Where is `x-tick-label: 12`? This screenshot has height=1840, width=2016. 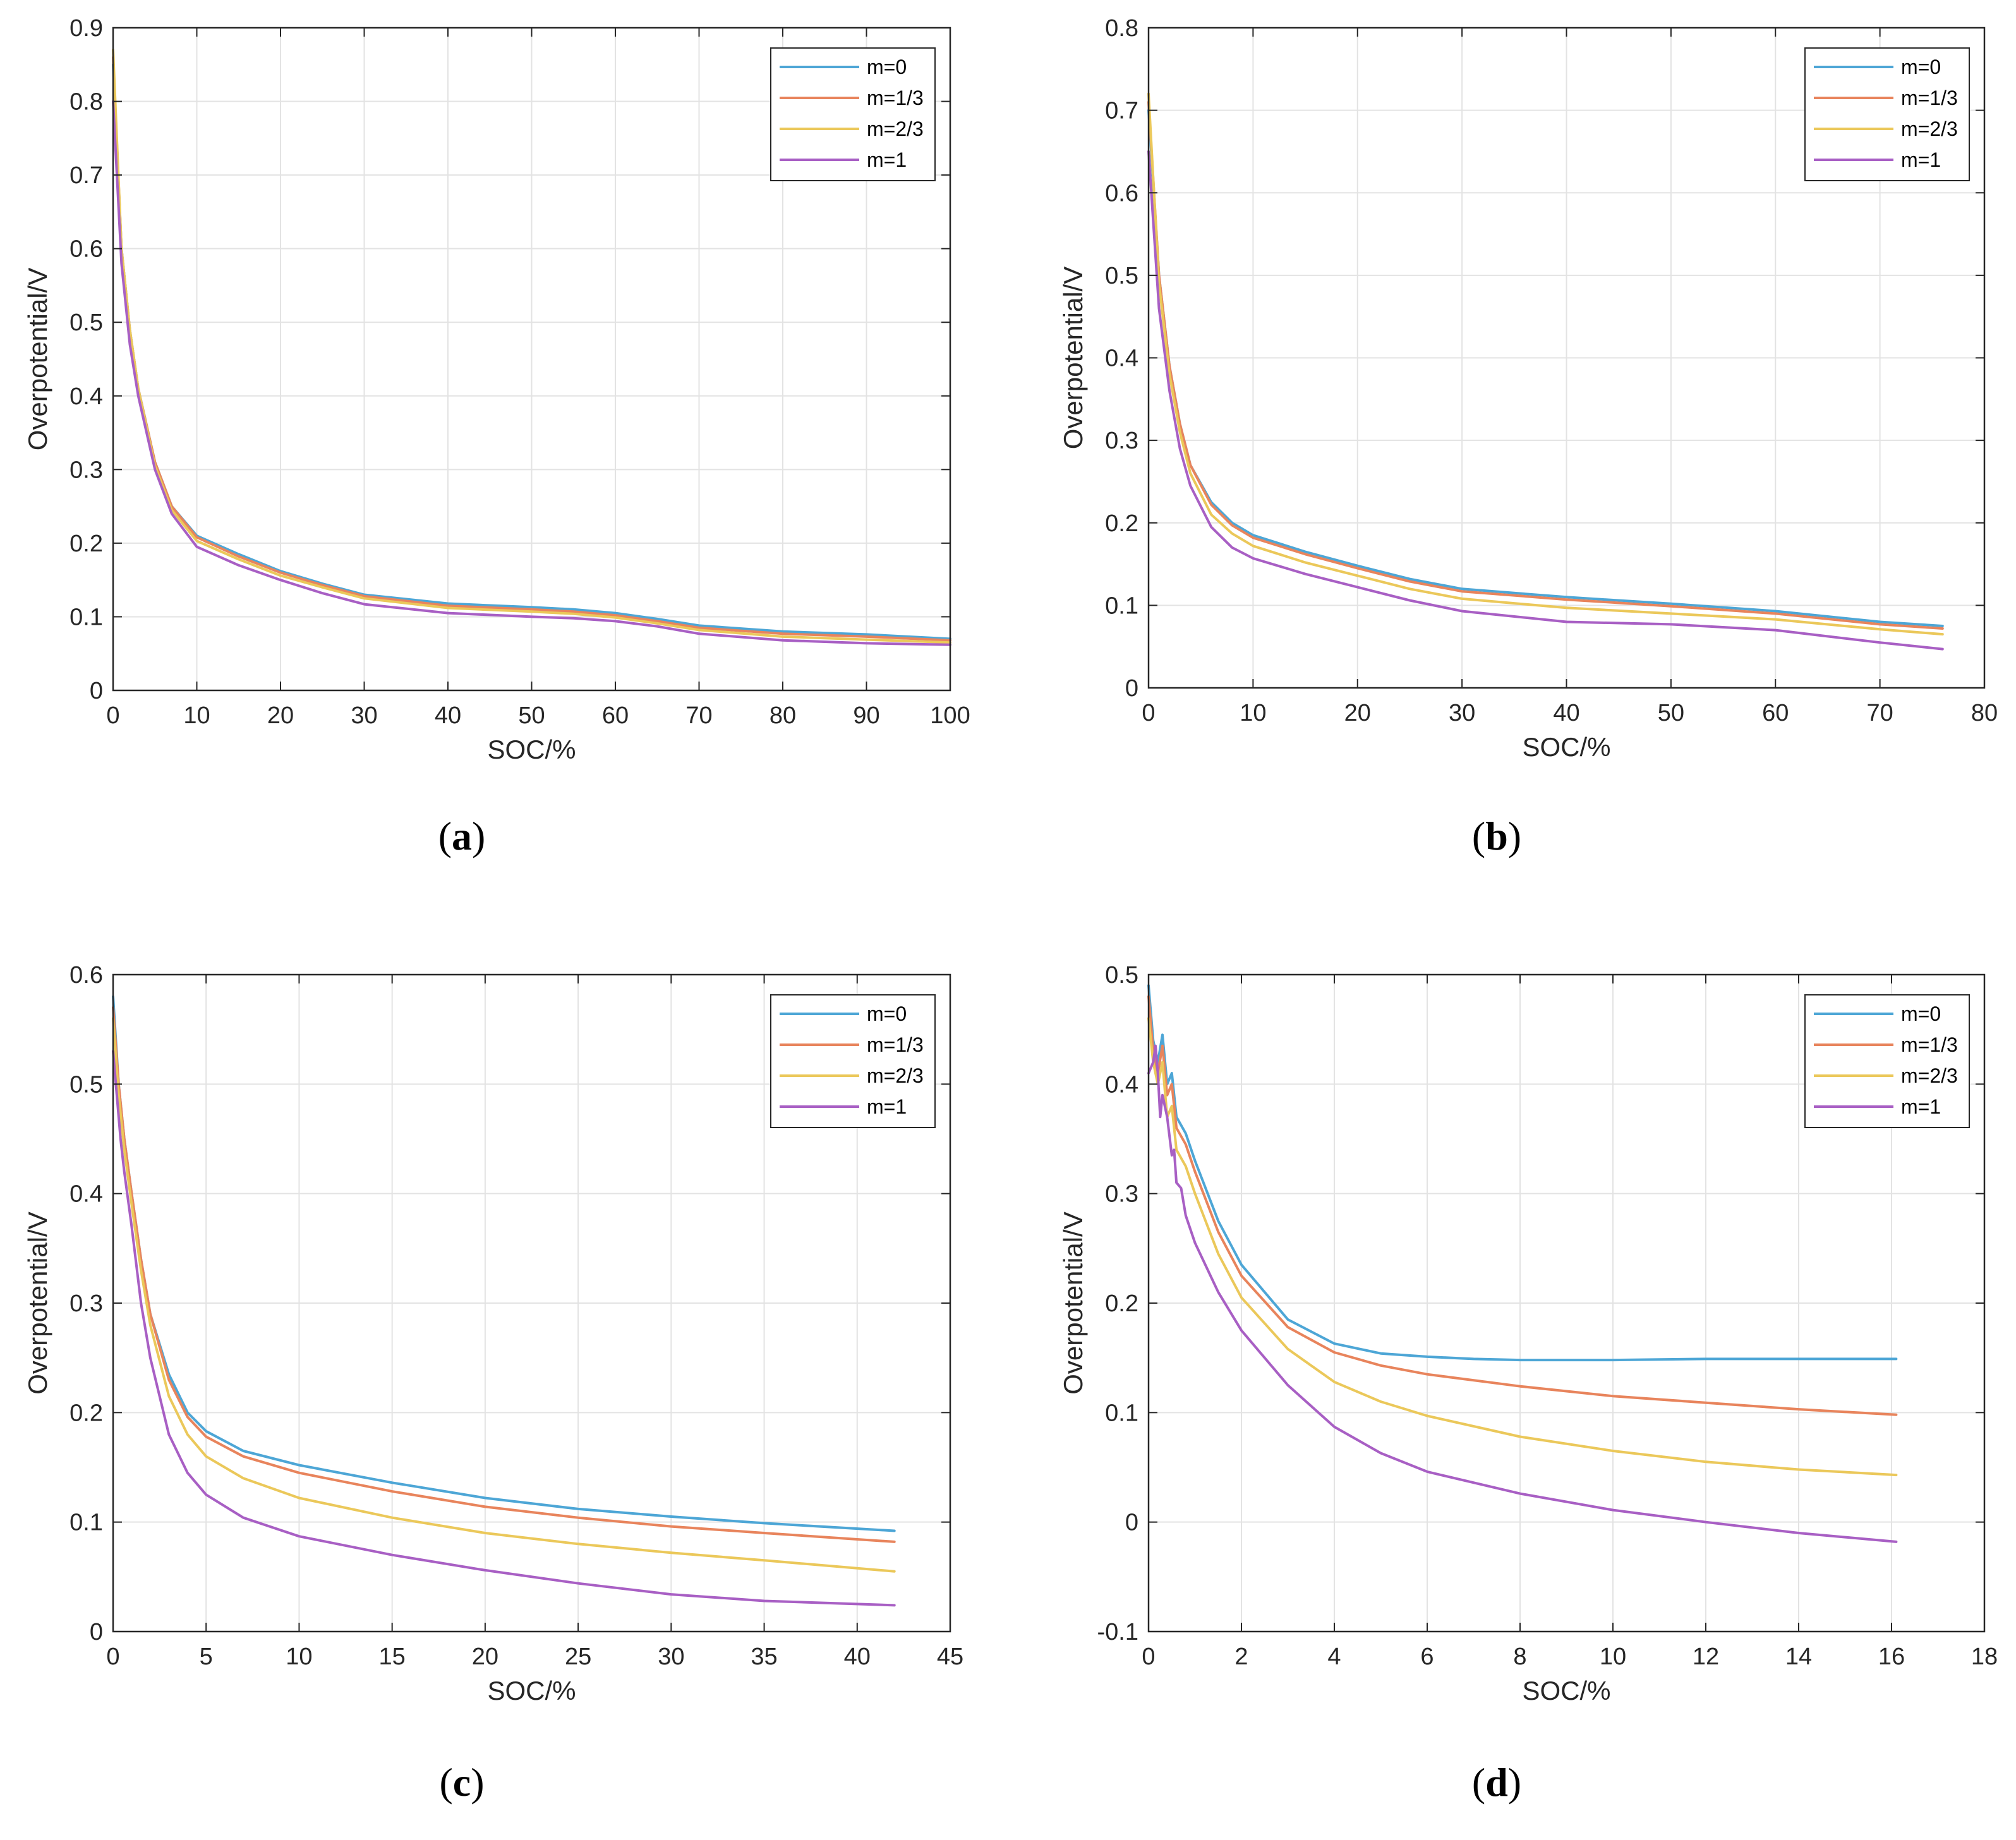
x-tick-label: 12 is located at coordinates (1706, 1657).